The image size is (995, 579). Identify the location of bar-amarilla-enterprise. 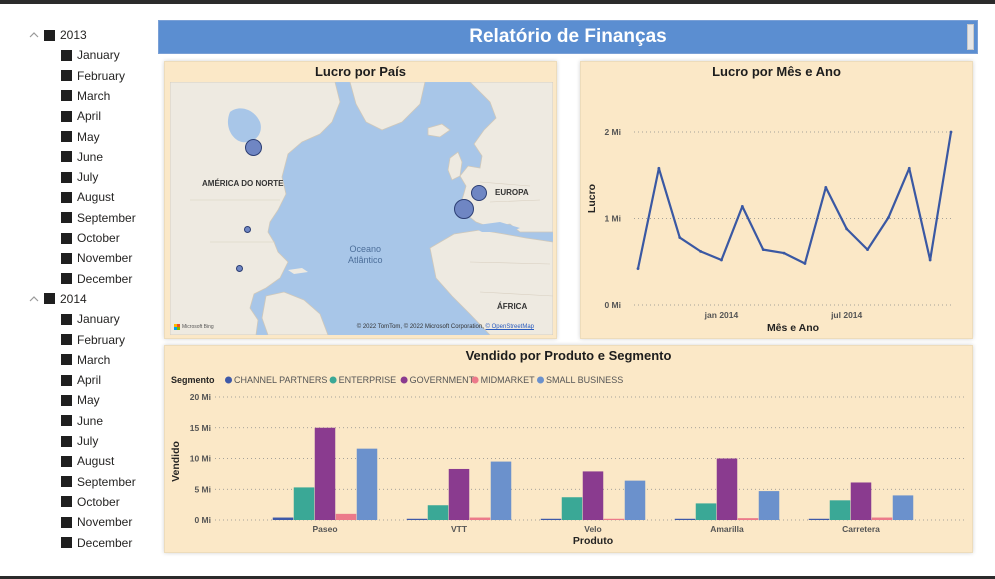
(706, 511).